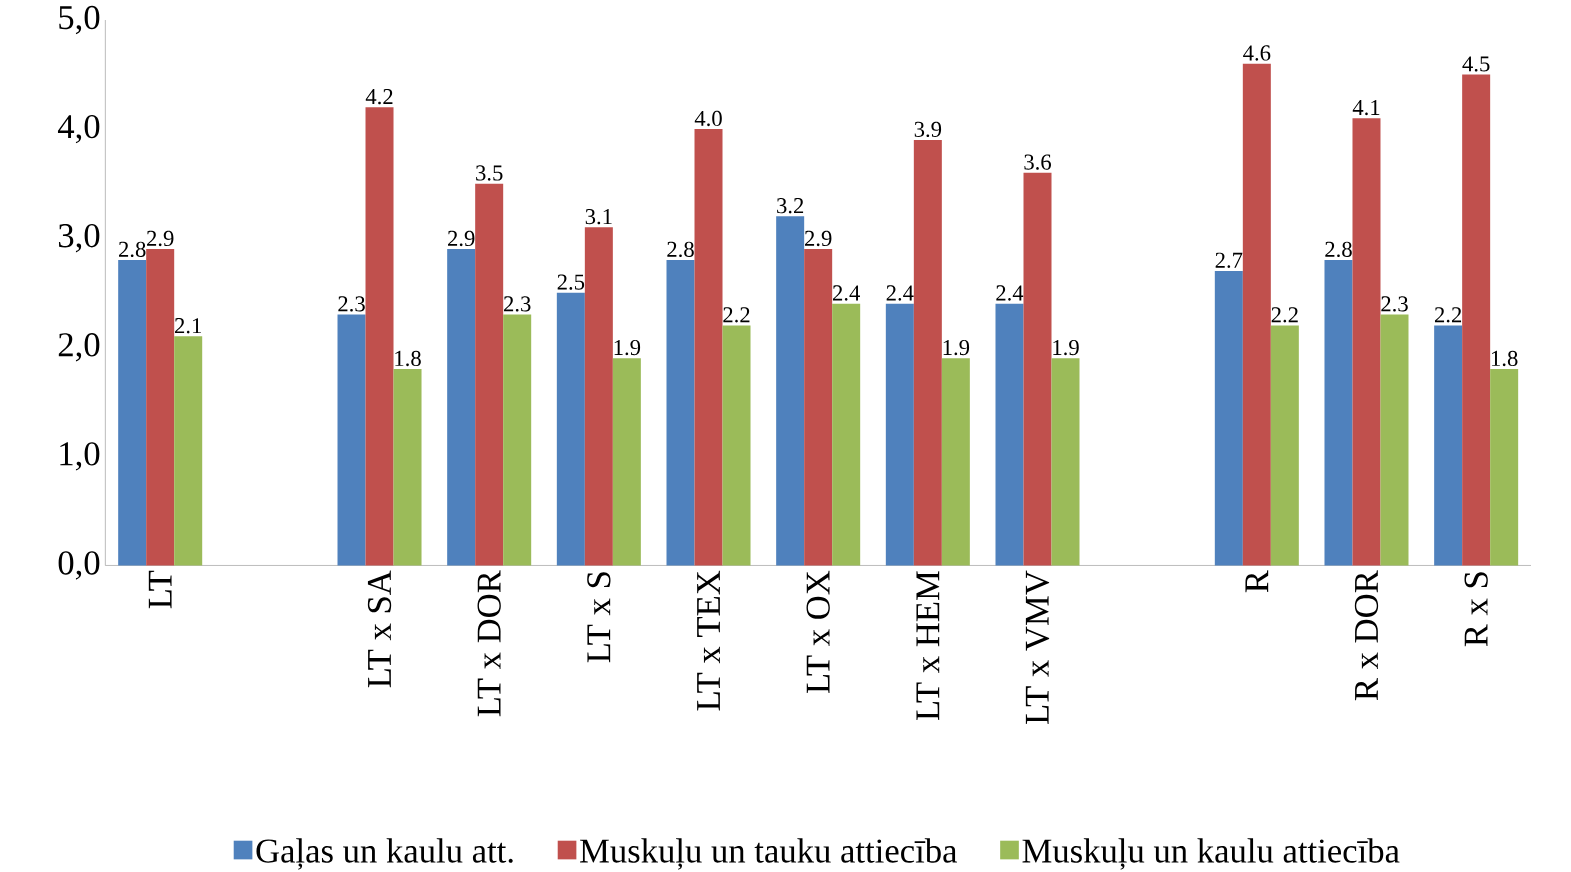 Image resolution: width=1571 pixels, height=872 pixels. Describe the element at coordinates (928, 129) in the screenshot. I see `data-label: 3.9` at that location.